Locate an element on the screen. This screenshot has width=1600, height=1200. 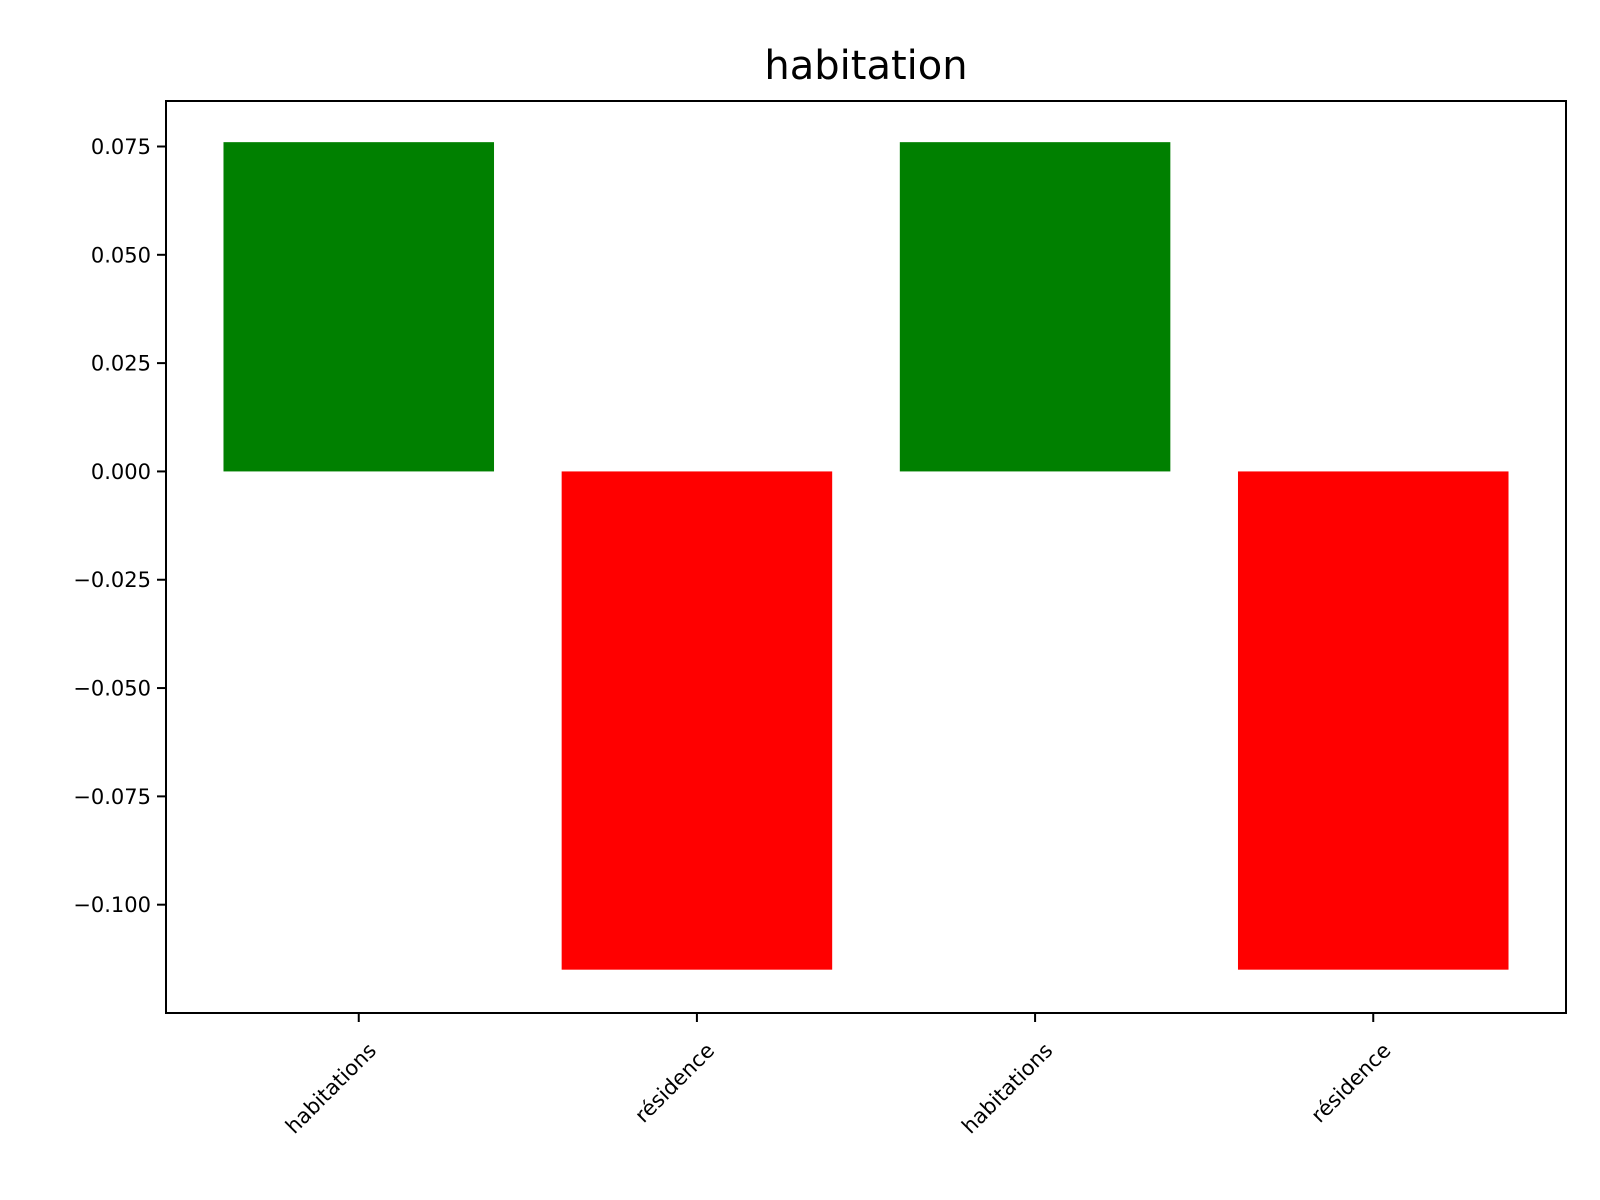
y-tick-label-1: 0.075 is located at coordinates (121, 147).